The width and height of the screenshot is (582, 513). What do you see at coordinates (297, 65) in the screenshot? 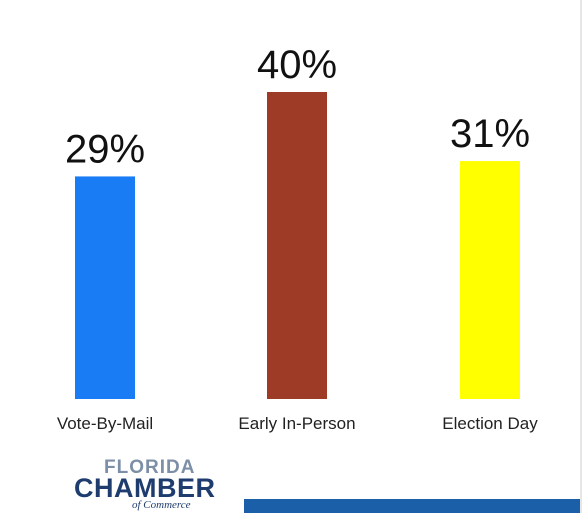
I see `value-label-early-in-person: 40%` at bounding box center [297, 65].